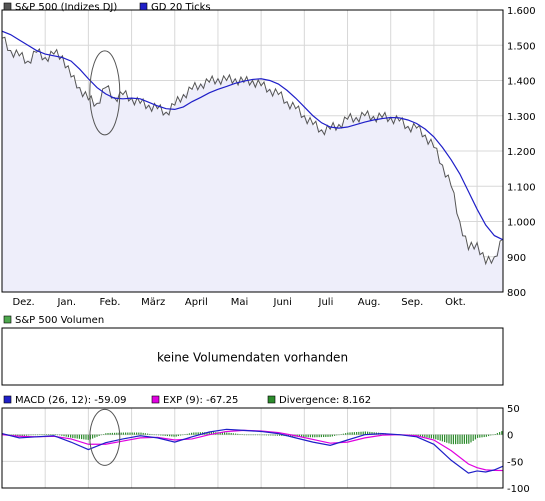 This screenshot has width=545, height=501. Describe the element at coordinates (66, 7) in the screenshot. I see `legend-label-sp500: S&P 500 (Indizes DJ)` at that location.